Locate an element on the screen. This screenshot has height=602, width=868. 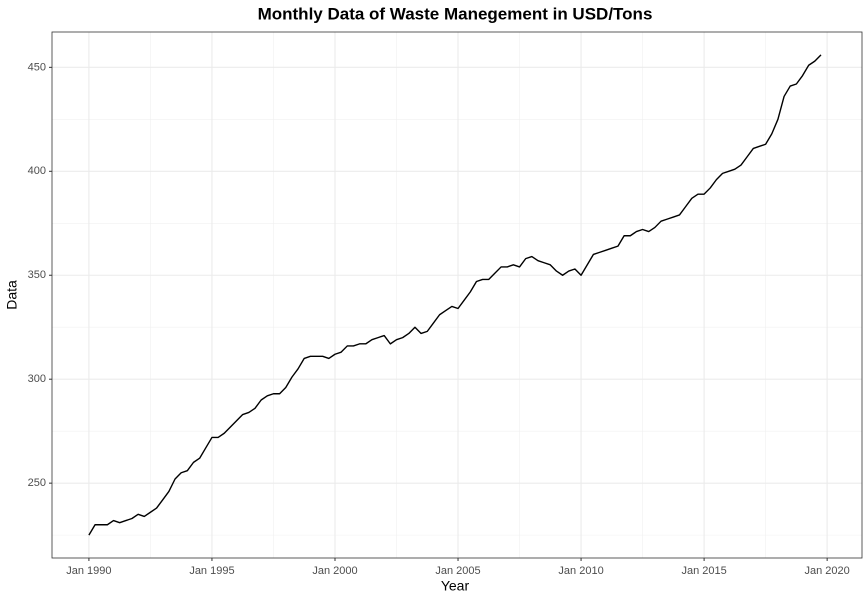
y-axis-label: Data is located at coordinates (12, 295).